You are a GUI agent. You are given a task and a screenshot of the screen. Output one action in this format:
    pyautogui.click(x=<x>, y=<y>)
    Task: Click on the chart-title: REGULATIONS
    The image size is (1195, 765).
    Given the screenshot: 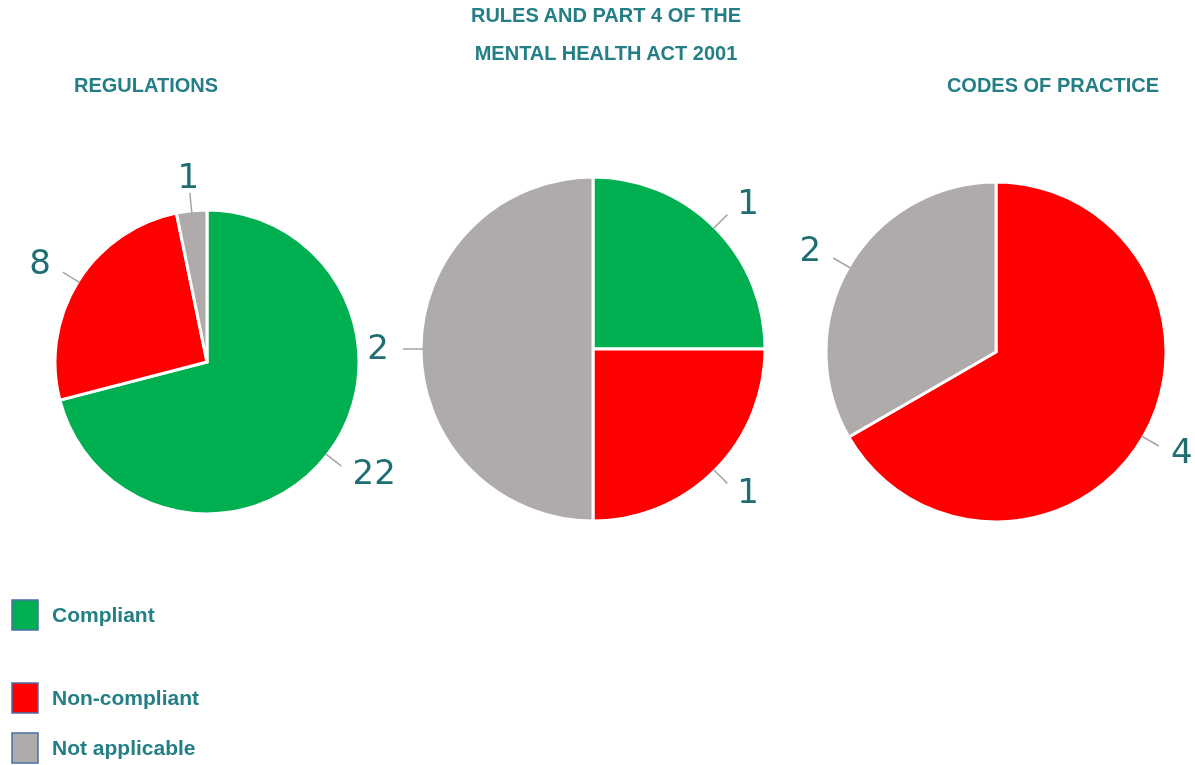 What is the action you would take?
    pyautogui.click(x=146, y=85)
    